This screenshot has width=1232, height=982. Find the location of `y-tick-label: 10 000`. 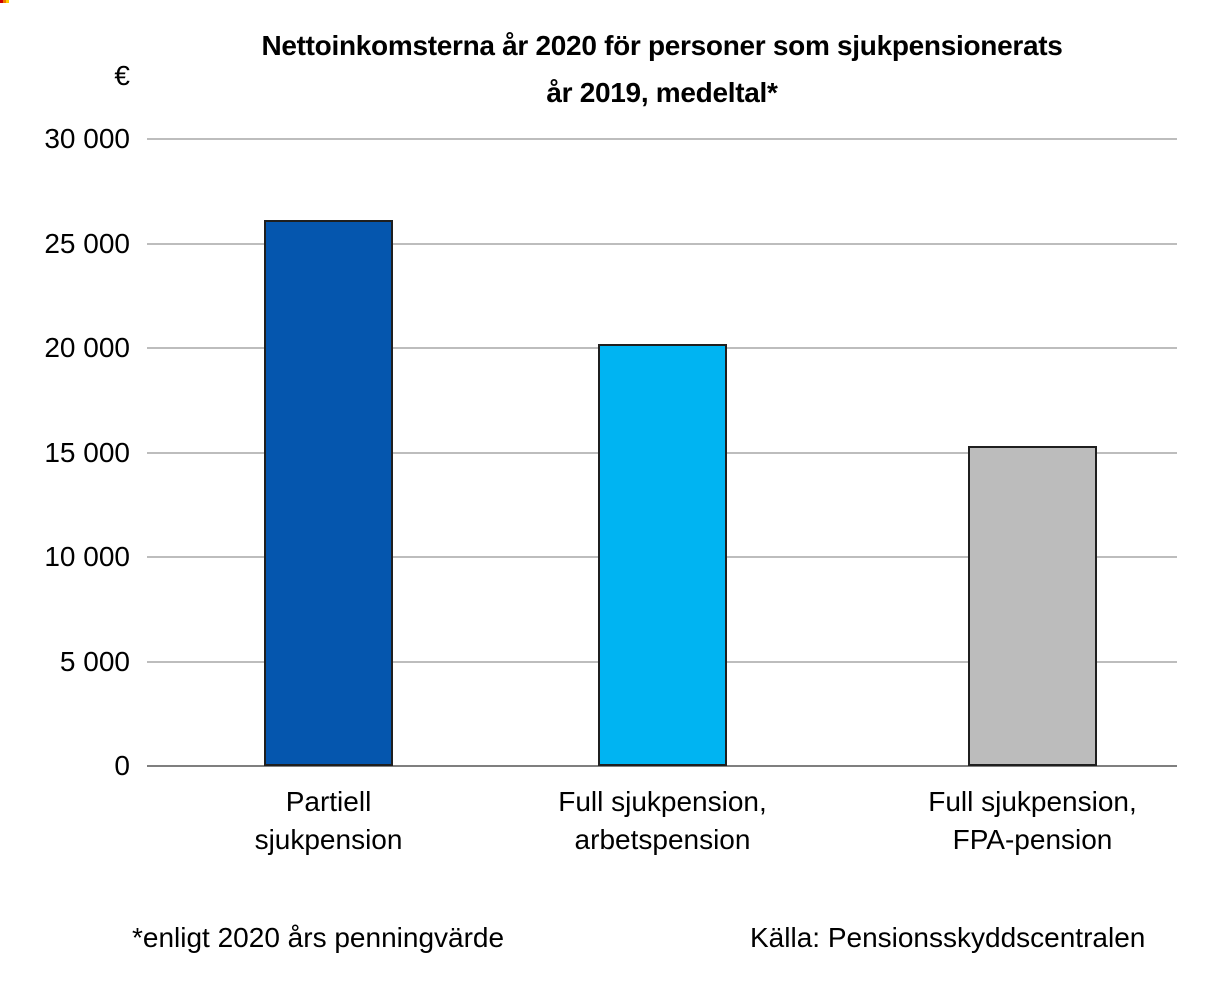

y-tick-label: 10 000 is located at coordinates (87, 556).